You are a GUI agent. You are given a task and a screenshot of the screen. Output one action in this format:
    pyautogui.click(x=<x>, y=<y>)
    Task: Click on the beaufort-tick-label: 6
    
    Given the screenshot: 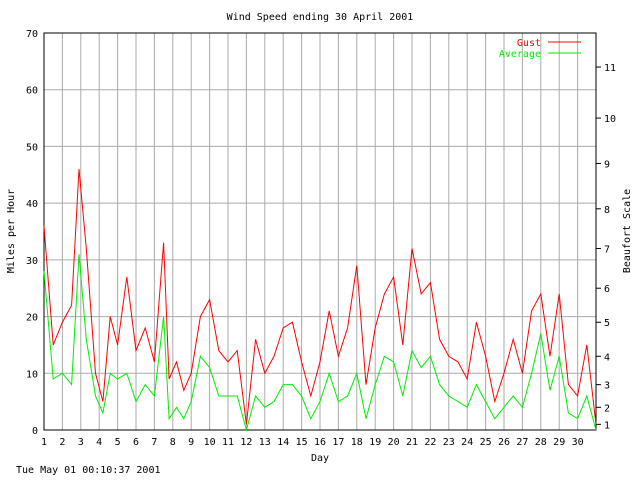 What is the action you would take?
    pyautogui.click(x=607, y=289)
    